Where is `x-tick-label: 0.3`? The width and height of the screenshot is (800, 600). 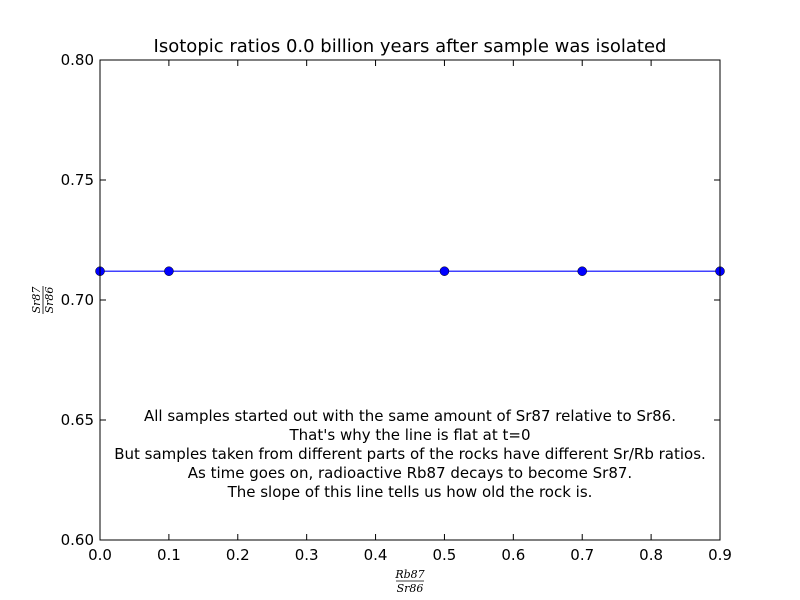 x-tick-label: 0.3 is located at coordinates (307, 555).